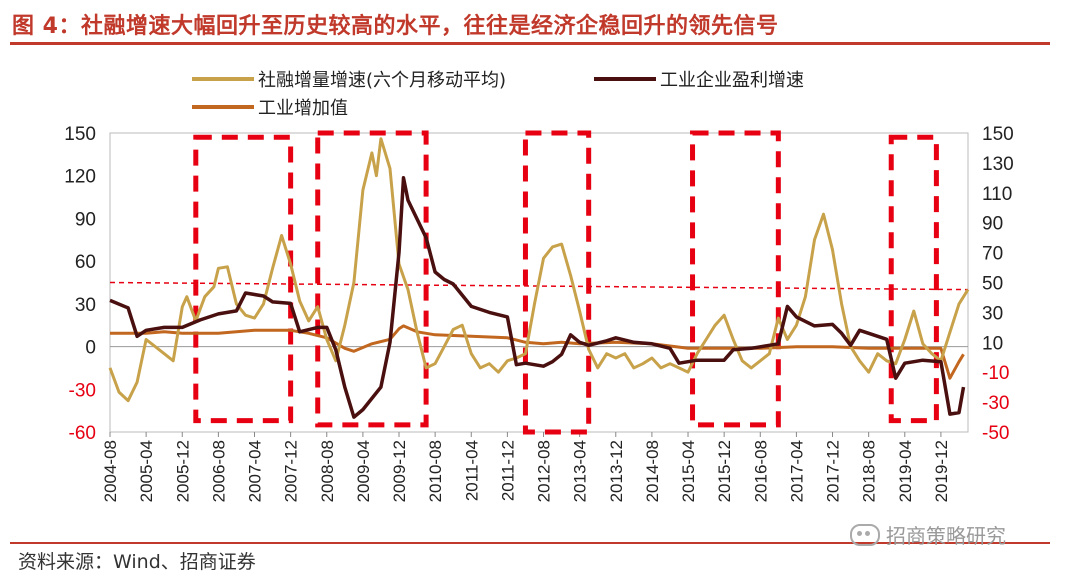 Image resolution: width=1080 pixels, height=580 pixels. What do you see at coordinates (82, 390) in the screenshot?
I see `left-y-tick-label: -30` at bounding box center [82, 390].